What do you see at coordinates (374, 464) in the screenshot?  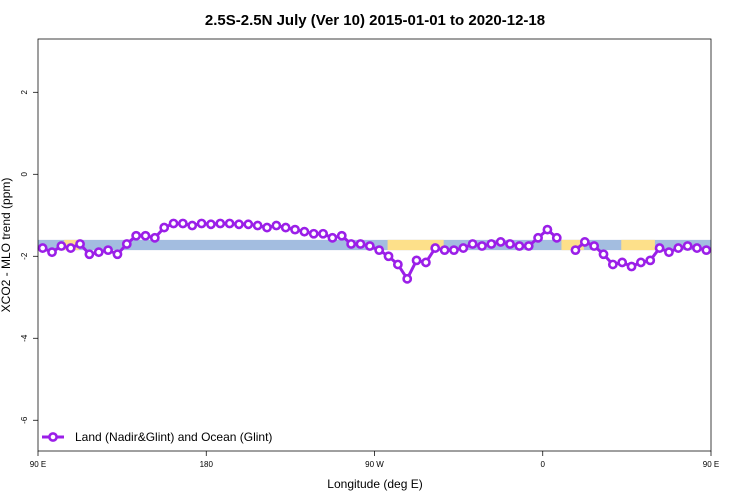 I see `x-tick-label: 90 W` at bounding box center [374, 464].